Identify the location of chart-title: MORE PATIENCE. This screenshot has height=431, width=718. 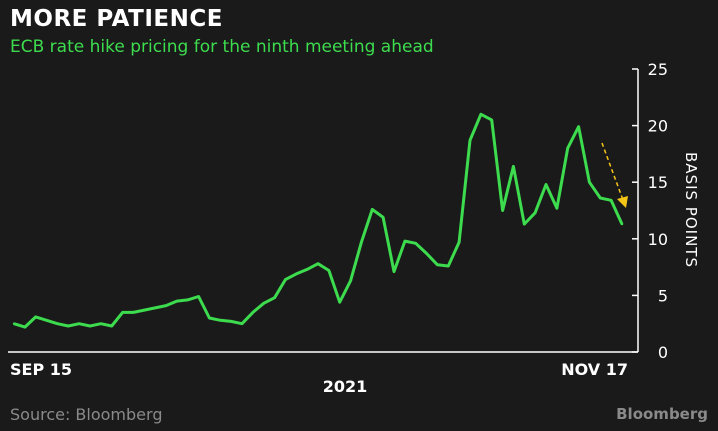
(116, 19).